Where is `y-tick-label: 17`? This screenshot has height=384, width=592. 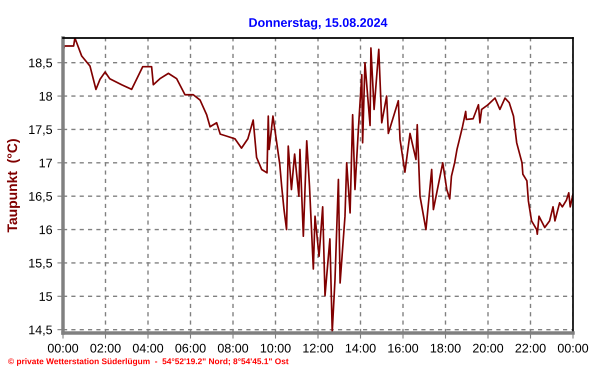
y-tick-label: 17 is located at coordinates (46, 163).